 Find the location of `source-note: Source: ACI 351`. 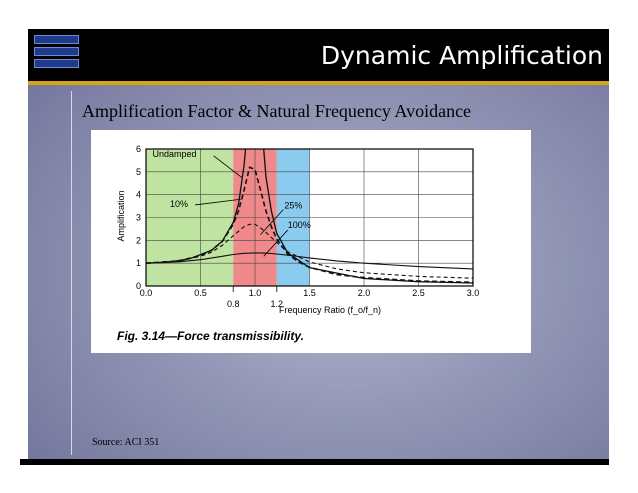

source-note: Source: ACI 351 is located at coordinates (126, 442).